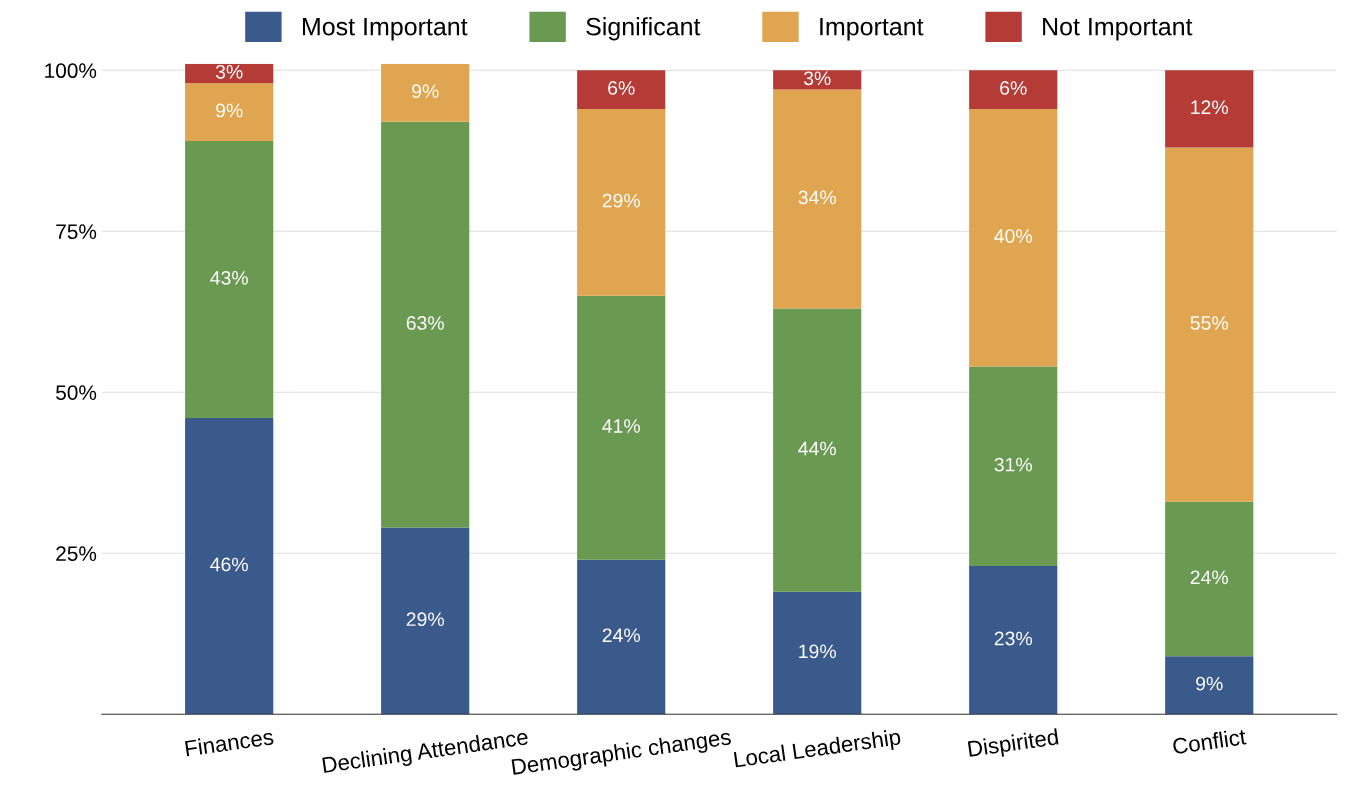 The width and height of the screenshot is (1357, 798). I want to click on y-tick-label: 25%, so click(76, 553).